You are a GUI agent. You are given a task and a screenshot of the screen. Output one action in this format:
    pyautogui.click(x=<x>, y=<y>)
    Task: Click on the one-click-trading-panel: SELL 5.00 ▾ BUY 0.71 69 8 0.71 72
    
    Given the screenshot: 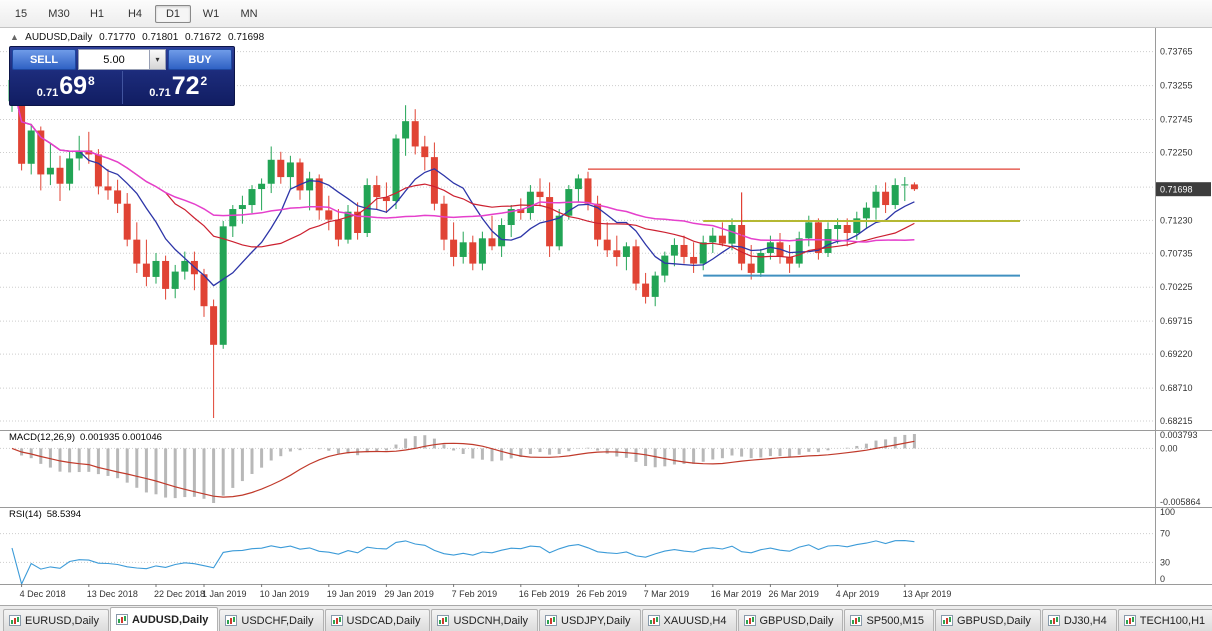 What is the action you would take?
    pyautogui.click(x=122, y=76)
    